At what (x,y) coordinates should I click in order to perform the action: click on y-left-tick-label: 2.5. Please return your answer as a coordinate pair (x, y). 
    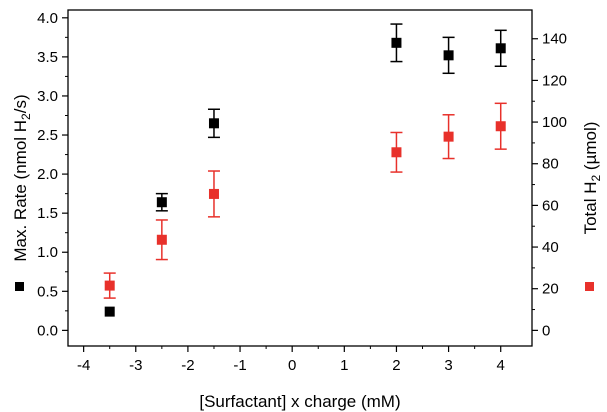
    Looking at the image, I should click on (47, 135).